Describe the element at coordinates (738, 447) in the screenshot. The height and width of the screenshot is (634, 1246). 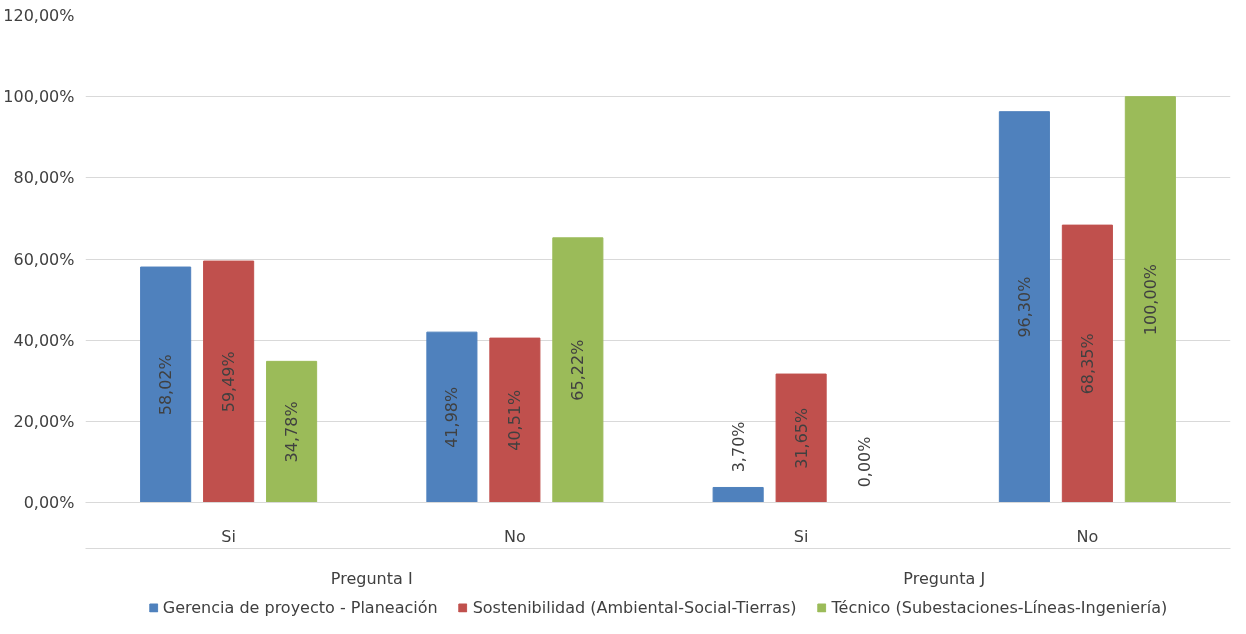
I see `data-label: 3,70%` at that location.